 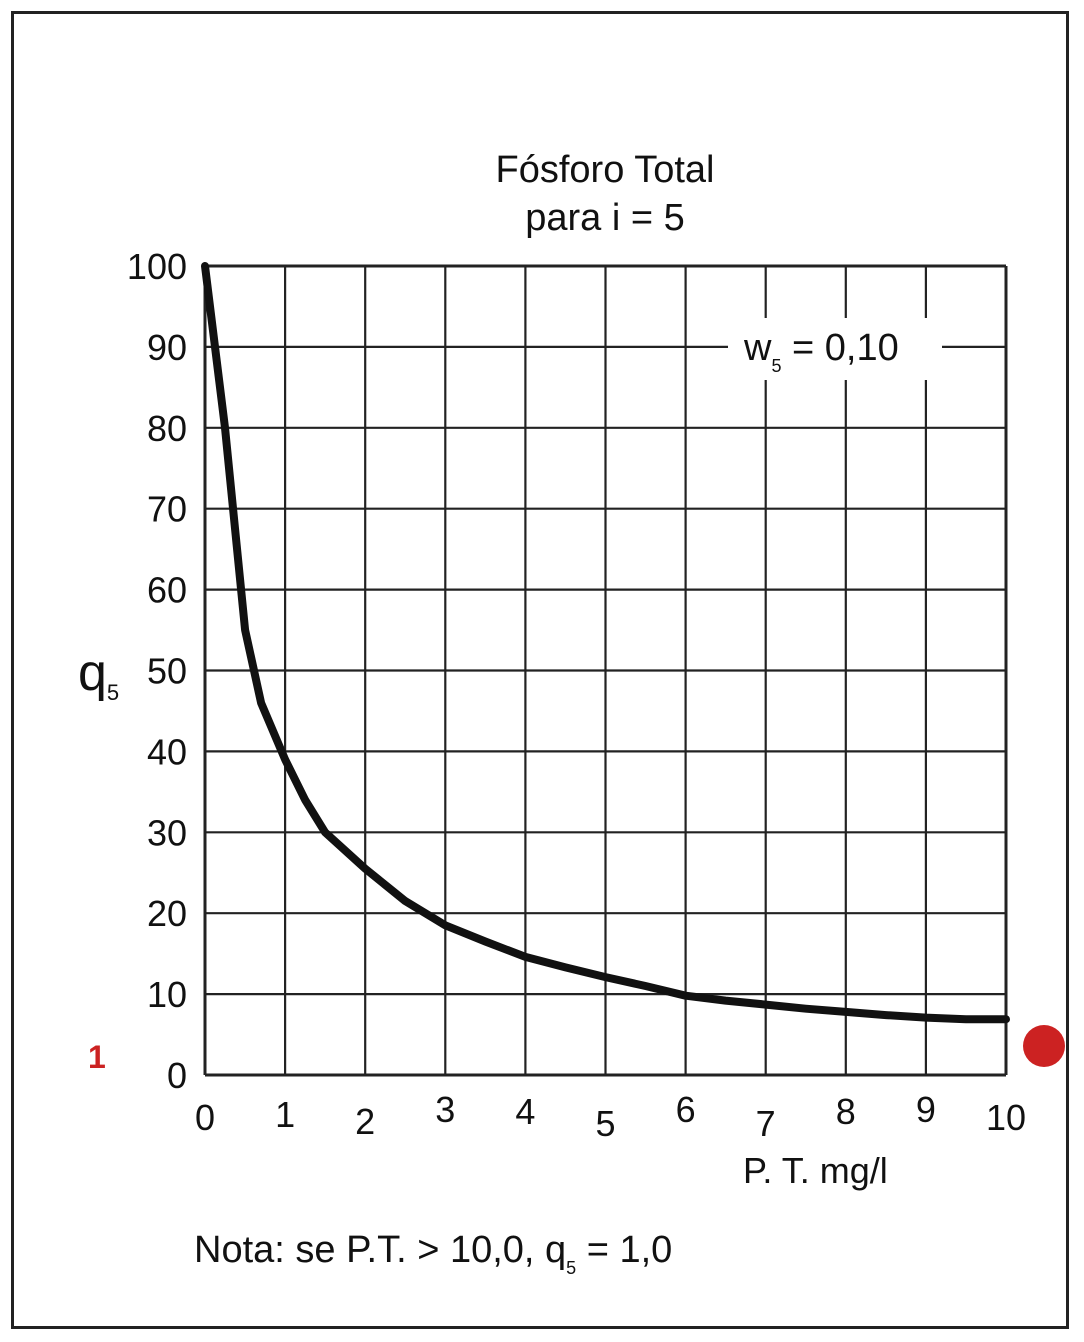 I want to click on chart-title: Fósforo Total, so click(x=605, y=170).